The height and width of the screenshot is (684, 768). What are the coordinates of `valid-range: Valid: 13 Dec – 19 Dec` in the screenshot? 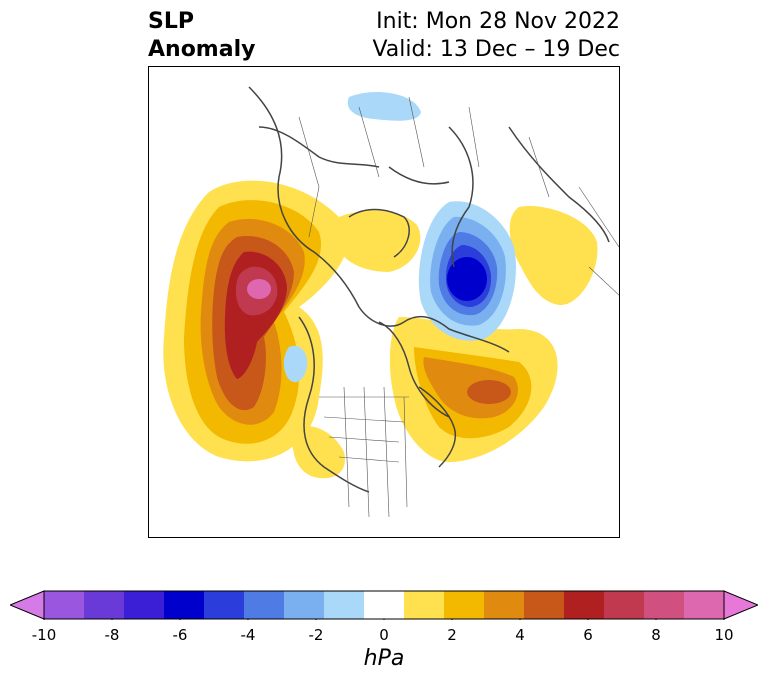 It's located at (496, 49).